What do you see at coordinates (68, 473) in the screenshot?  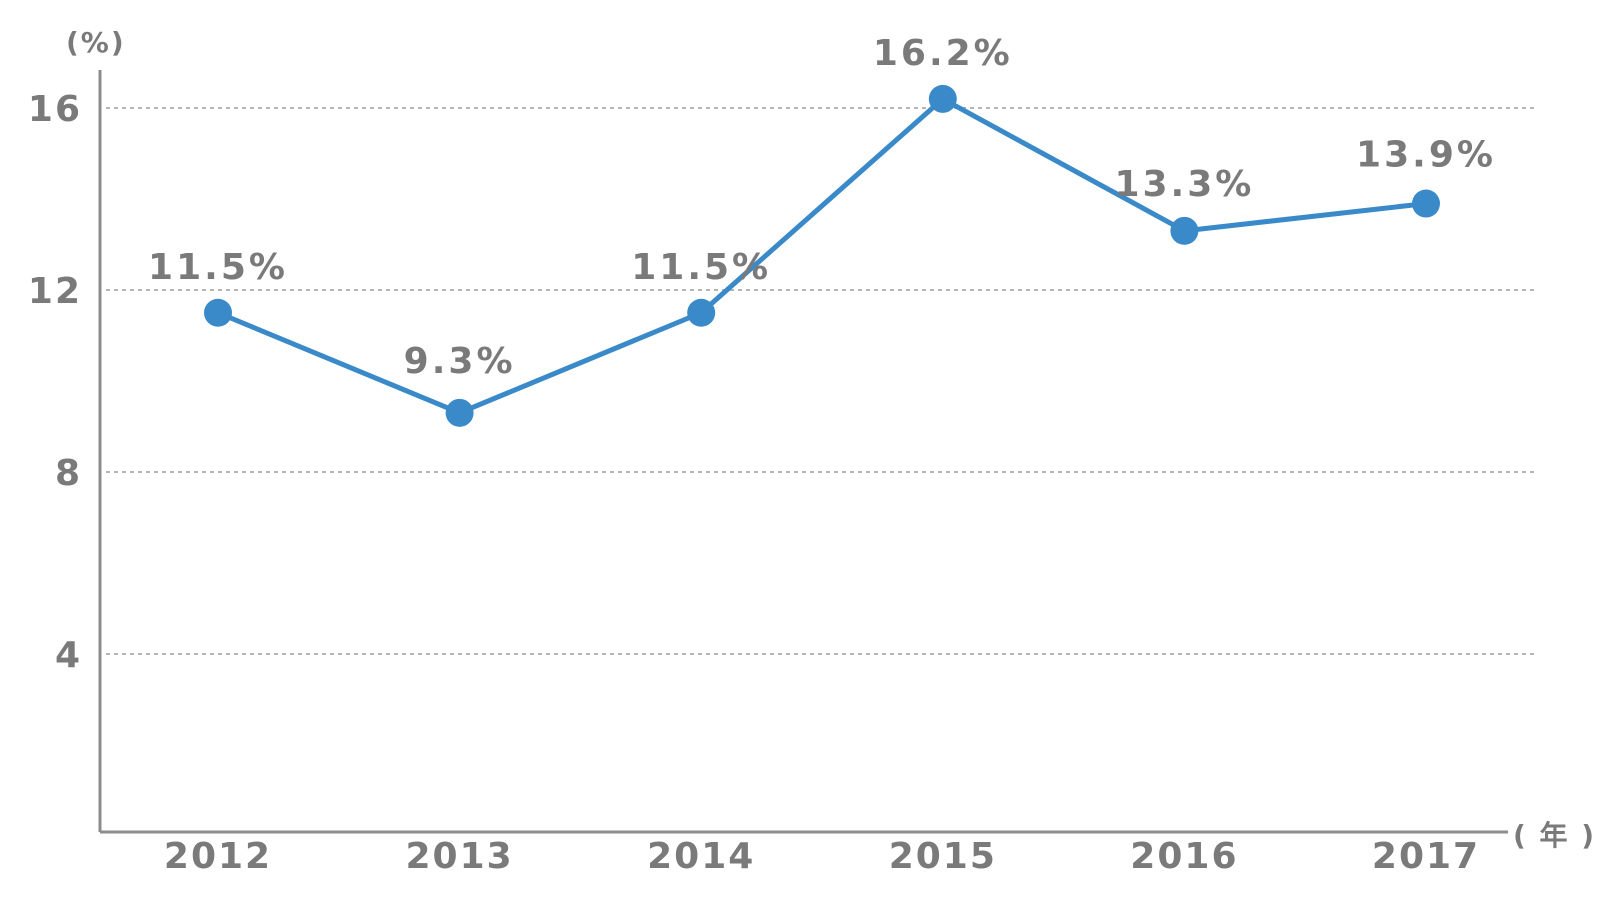 I see `y-tick-label: 8` at bounding box center [68, 473].